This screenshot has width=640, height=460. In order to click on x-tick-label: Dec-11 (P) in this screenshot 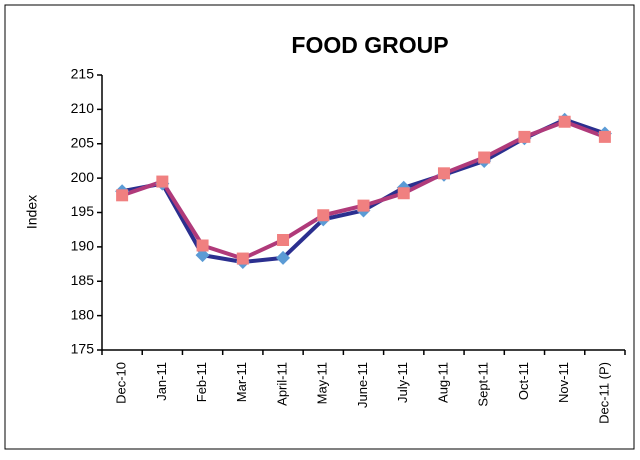, I will do `click(603, 393)`.